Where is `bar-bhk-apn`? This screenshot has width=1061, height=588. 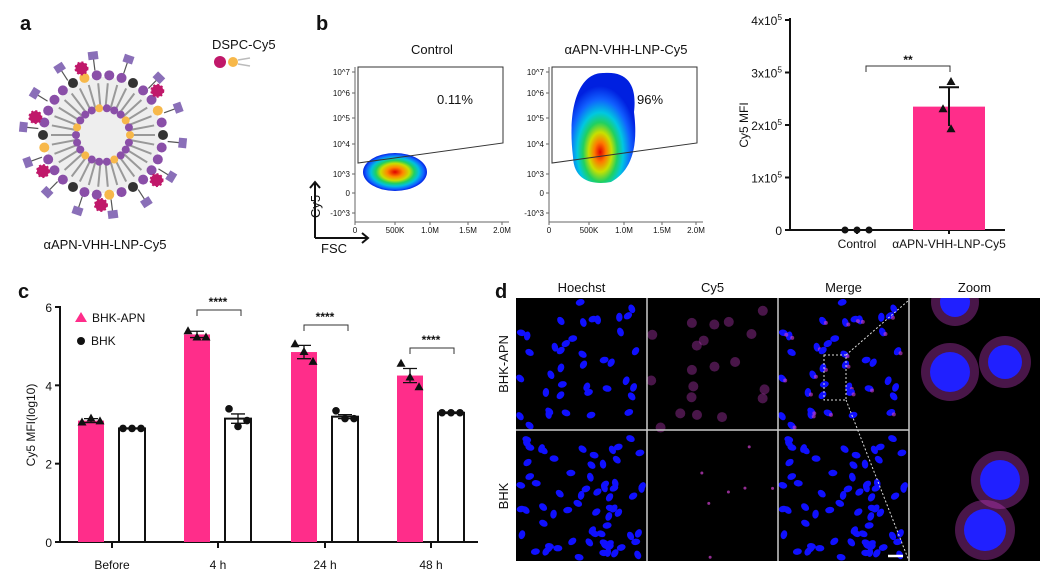 bar-bhk-apn is located at coordinates (304, 447).